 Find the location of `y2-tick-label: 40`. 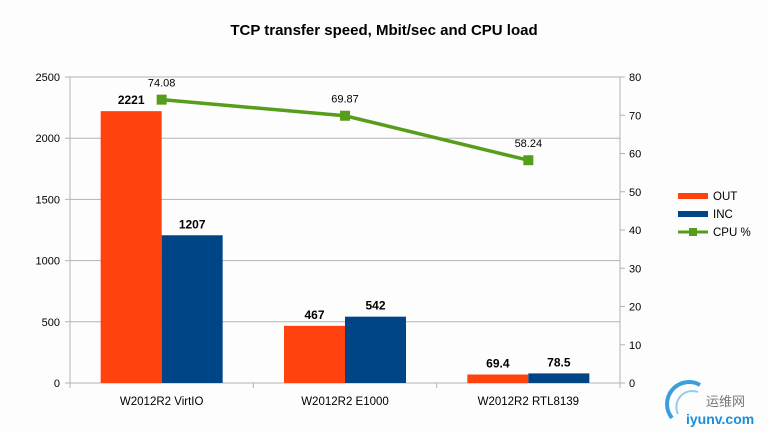

y2-tick-label: 40 is located at coordinates (635, 231).